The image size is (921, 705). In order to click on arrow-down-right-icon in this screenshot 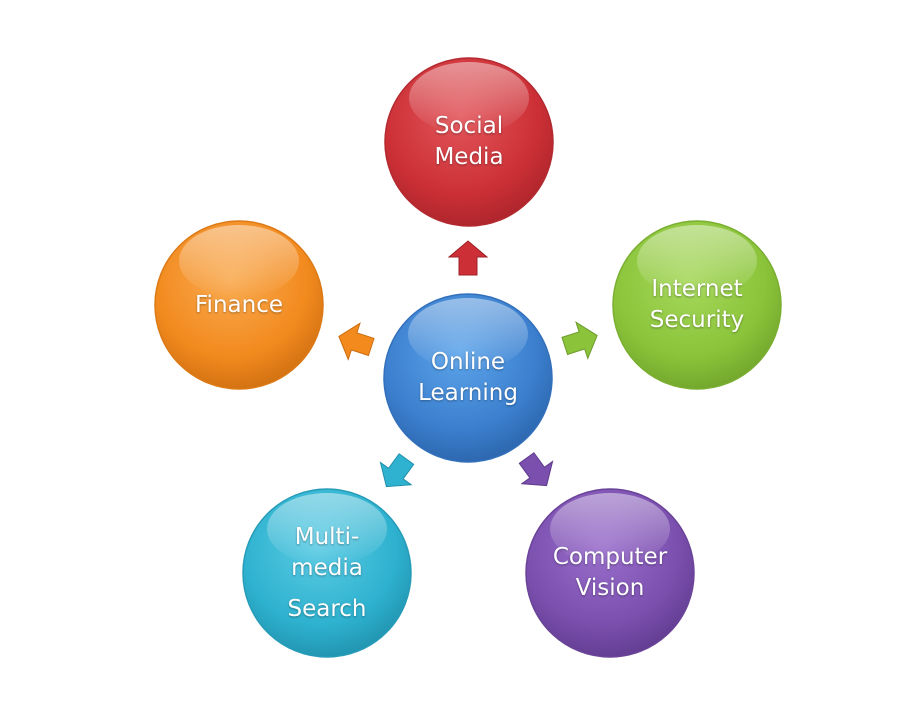, I will do `click(536, 469)`.